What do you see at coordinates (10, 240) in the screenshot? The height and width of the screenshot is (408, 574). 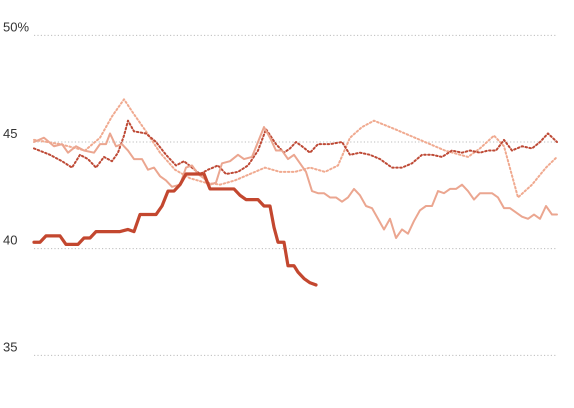 I see `y-tick-label-40: 40` at bounding box center [10, 240].